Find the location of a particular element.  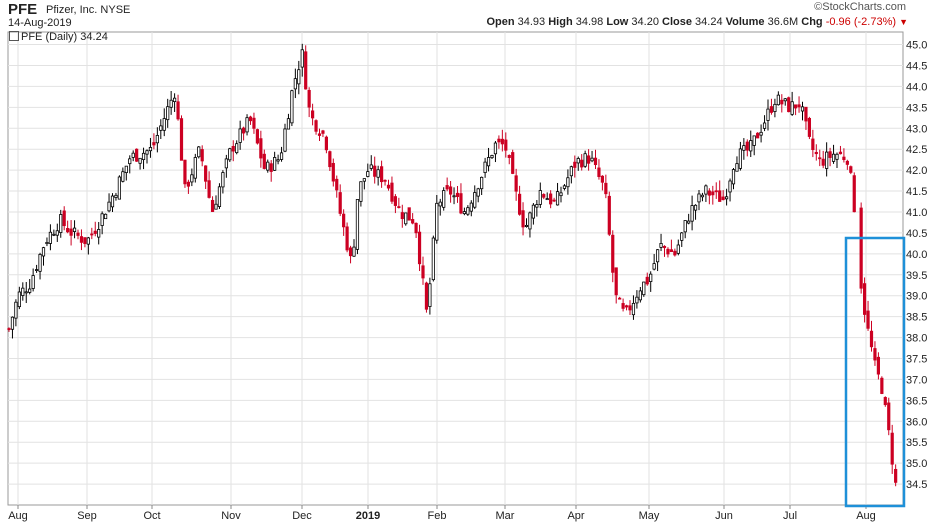

y-tick-label: 40.5 is located at coordinates (916, 234).